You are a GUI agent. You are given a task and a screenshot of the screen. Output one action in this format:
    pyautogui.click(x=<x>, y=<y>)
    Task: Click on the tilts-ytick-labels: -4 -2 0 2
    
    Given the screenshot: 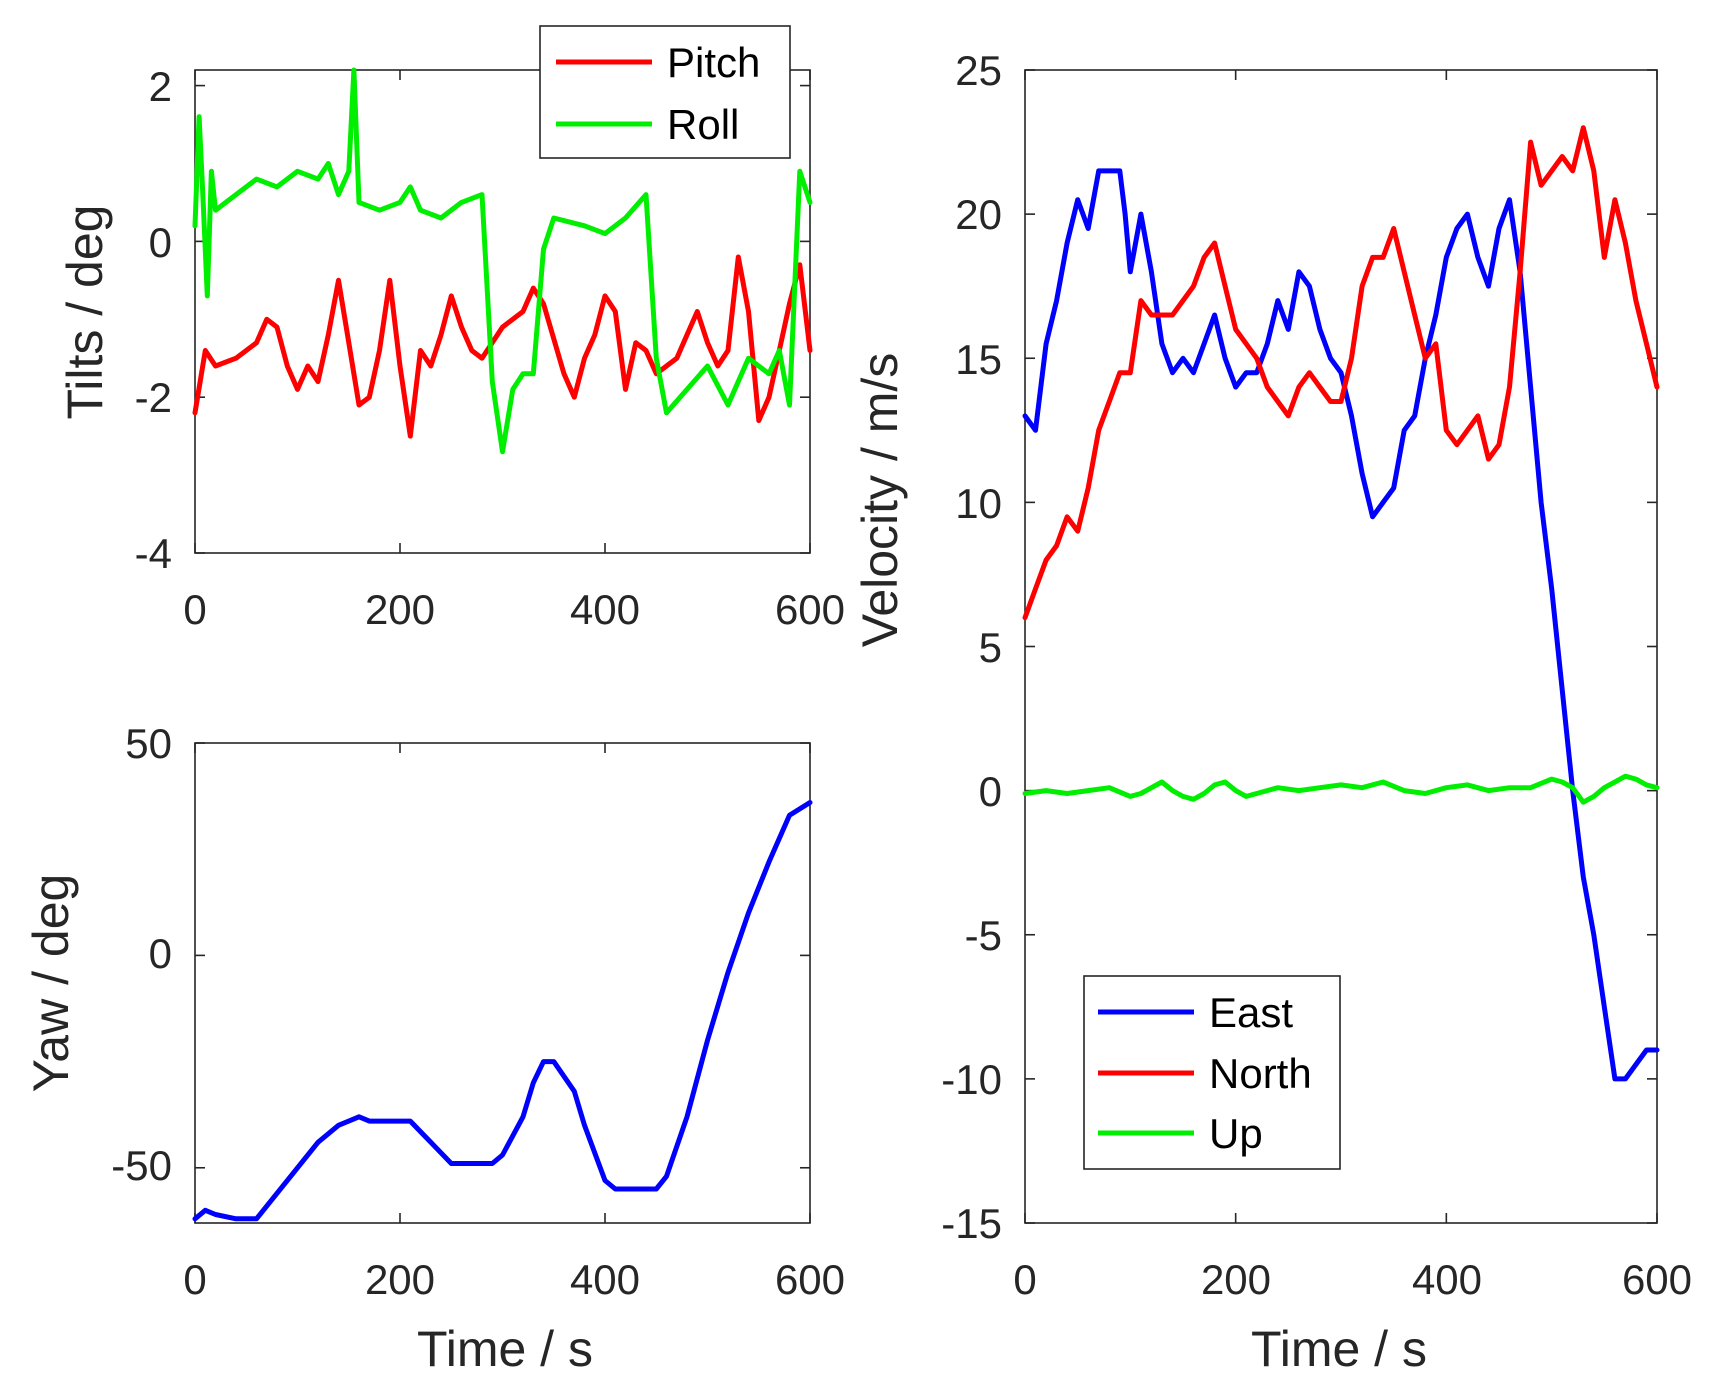 What is the action you would take?
    pyautogui.click(x=153, y=320)
    